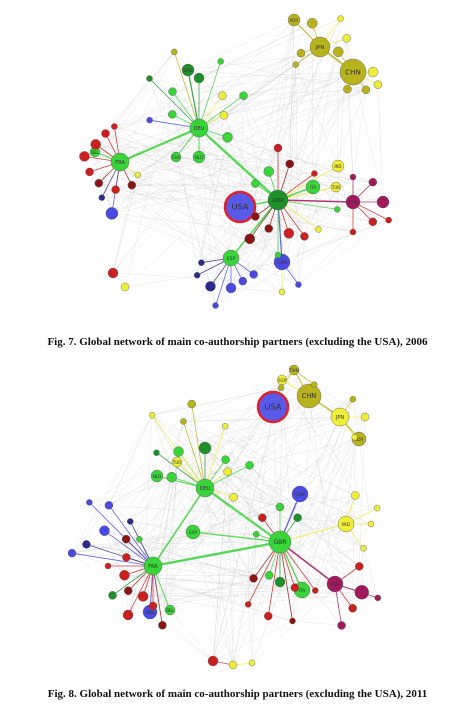  What do you see at coordinates (239, 207) in the screenshot?
I see `node-label: USA` at bounding box center [239, 207].